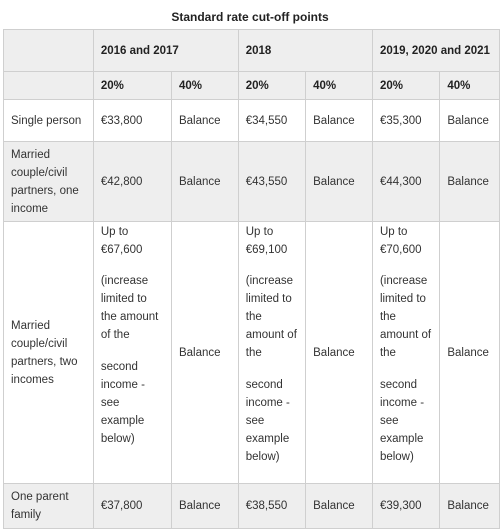  What do you see at coordinates (406, 181) in the screenshot?
I see `table-cell: €44,300` at bounding box center [406, 181].